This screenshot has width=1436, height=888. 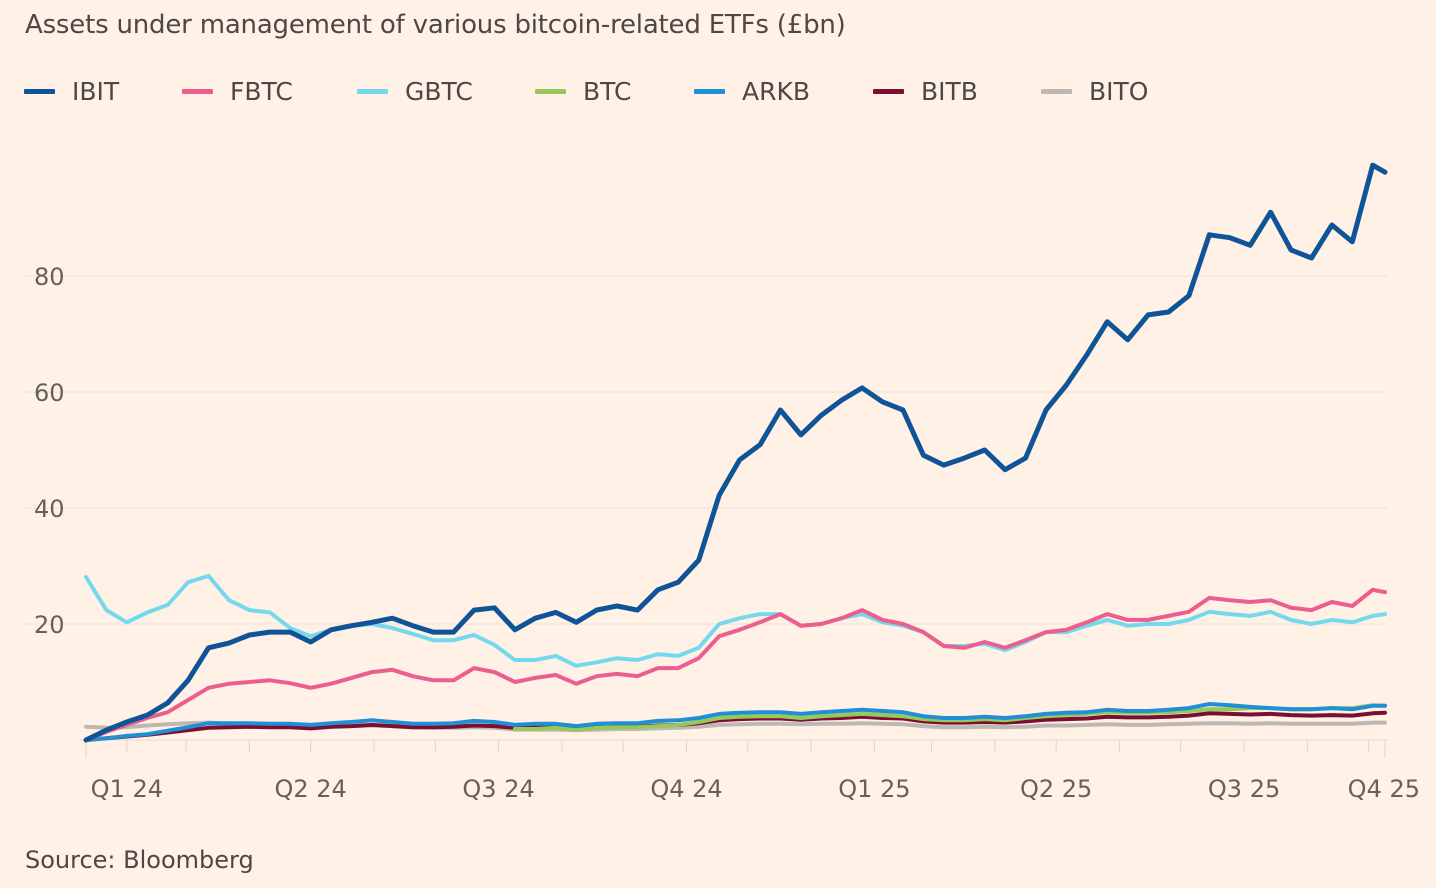 I want to click on x-tick-label: Q1 25, so click(x=874, y=789).